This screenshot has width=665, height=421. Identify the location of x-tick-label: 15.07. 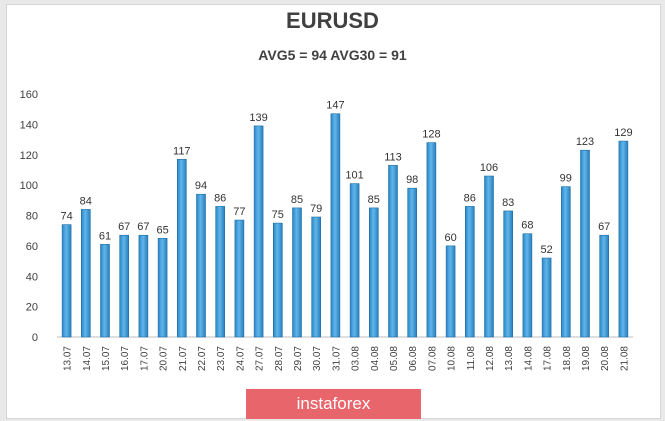
(106, 358).